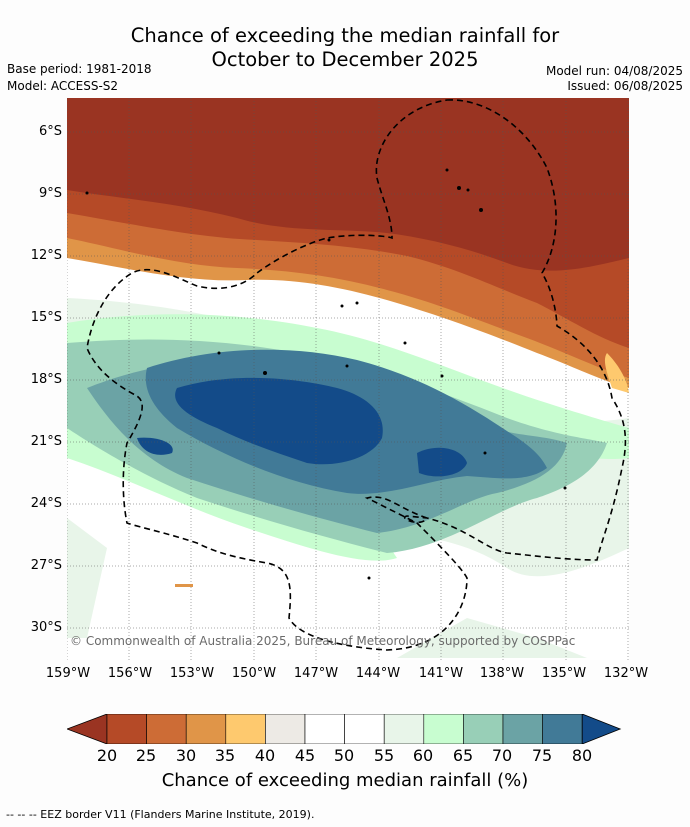  What do you see at coordinates (626, 673) in the screenshot?
I see `lon-label: 132°W` at bounding box center [626, 673].